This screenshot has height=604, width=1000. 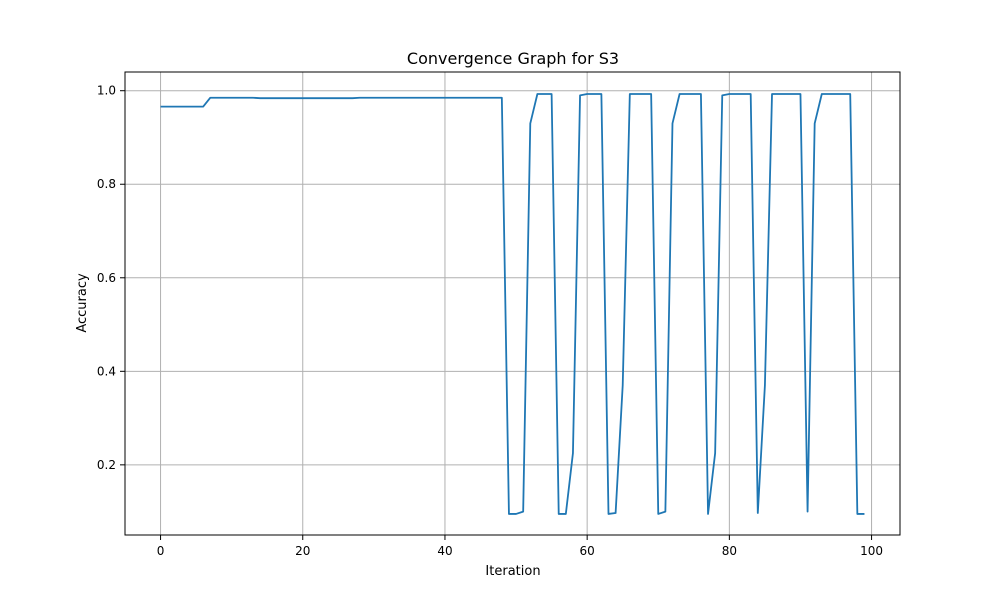 I want to click on y-tick-label: 1.0, so click(x=106, y=91).